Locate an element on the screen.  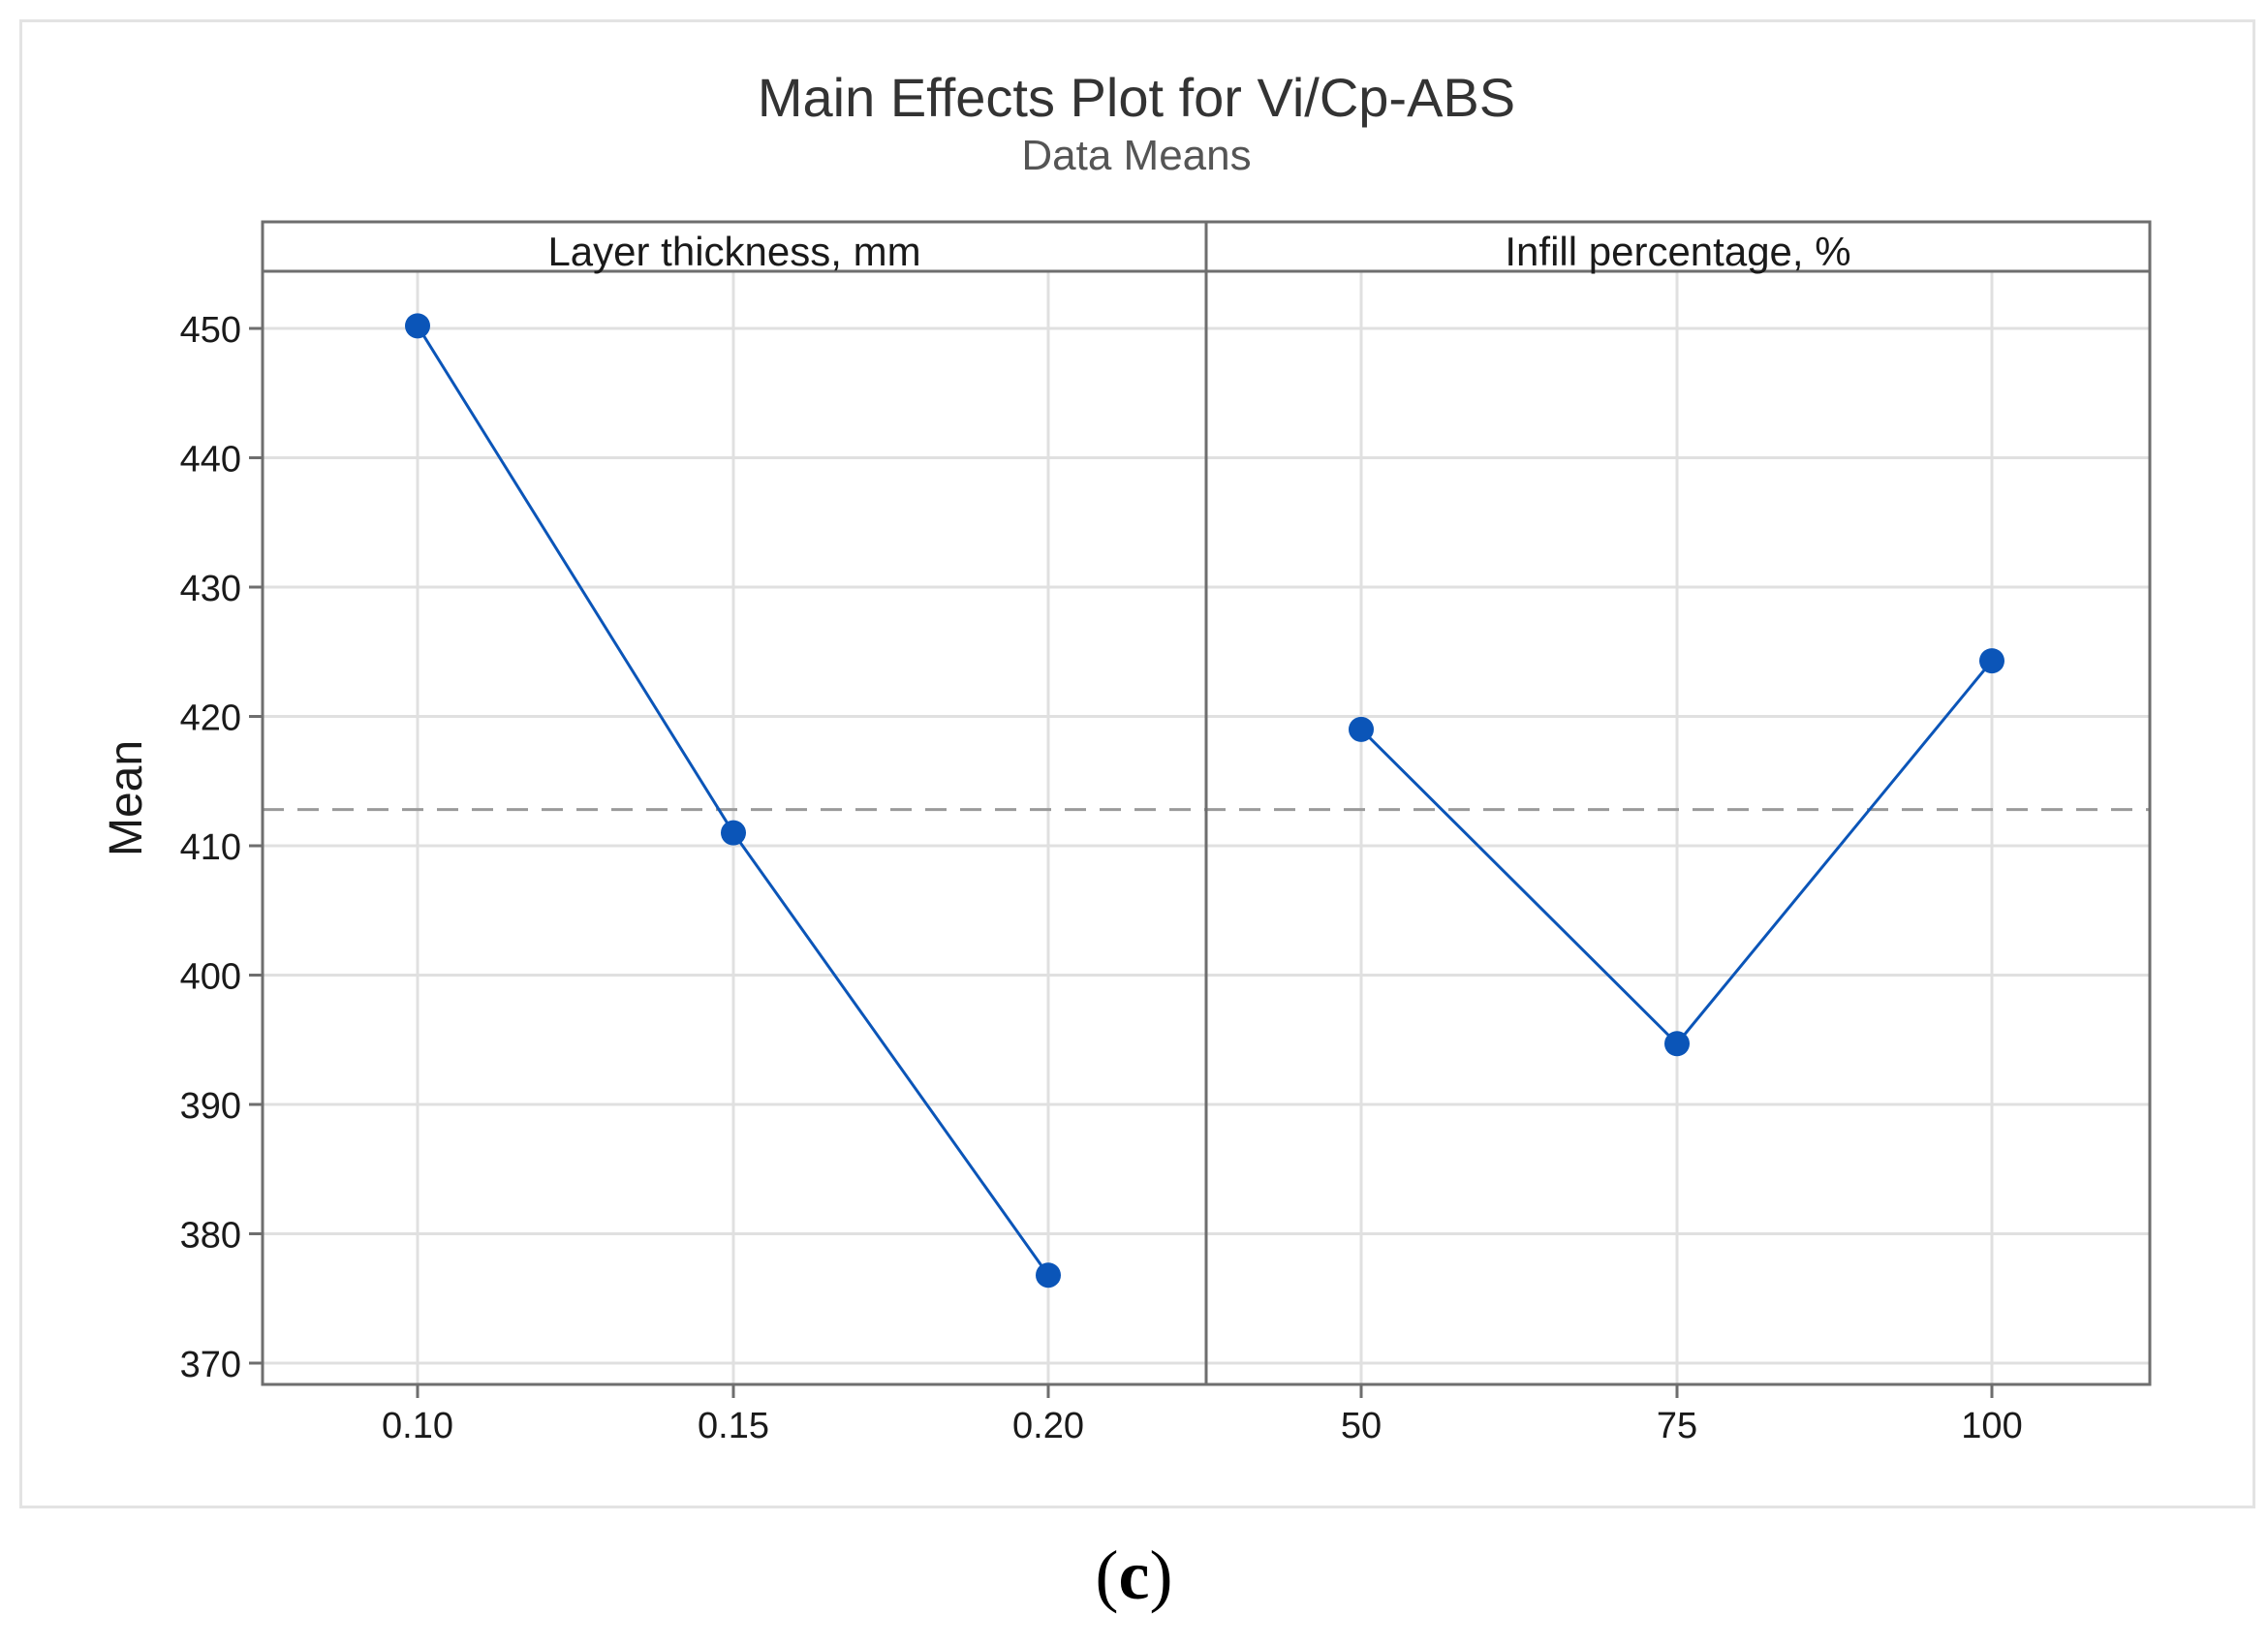
x-tick-label: 50 is located at coordinates (1361, 1426).